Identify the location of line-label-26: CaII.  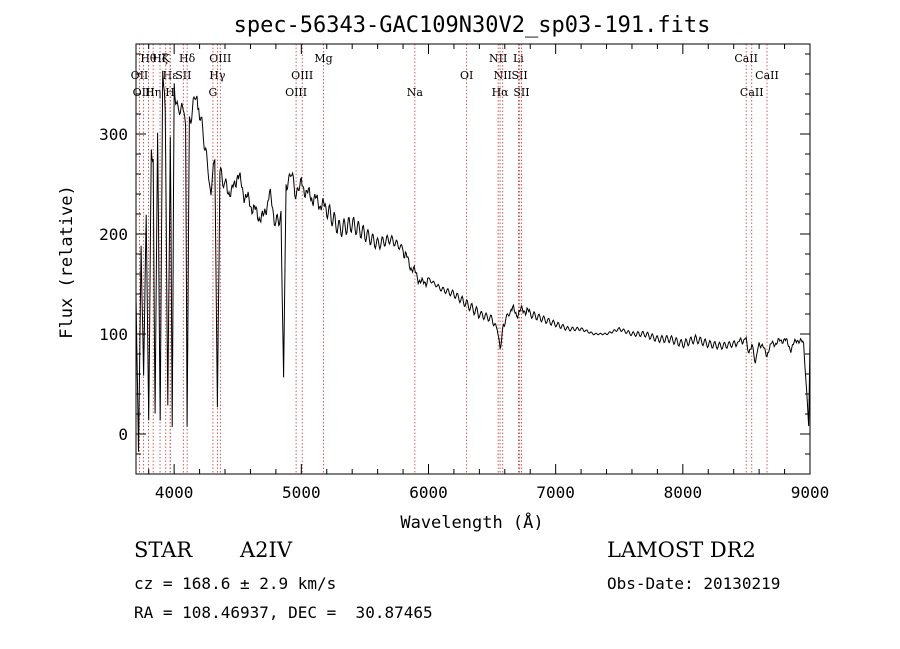
(752, 92).